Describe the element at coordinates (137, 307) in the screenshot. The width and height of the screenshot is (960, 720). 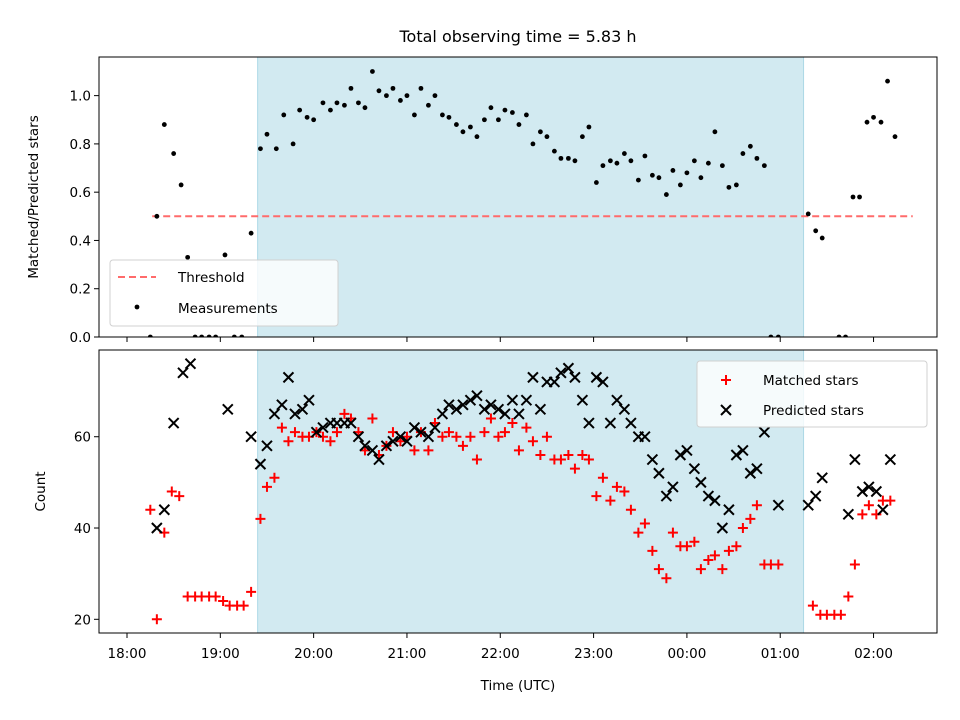
I see `legend-measurements-swatch` at that location.